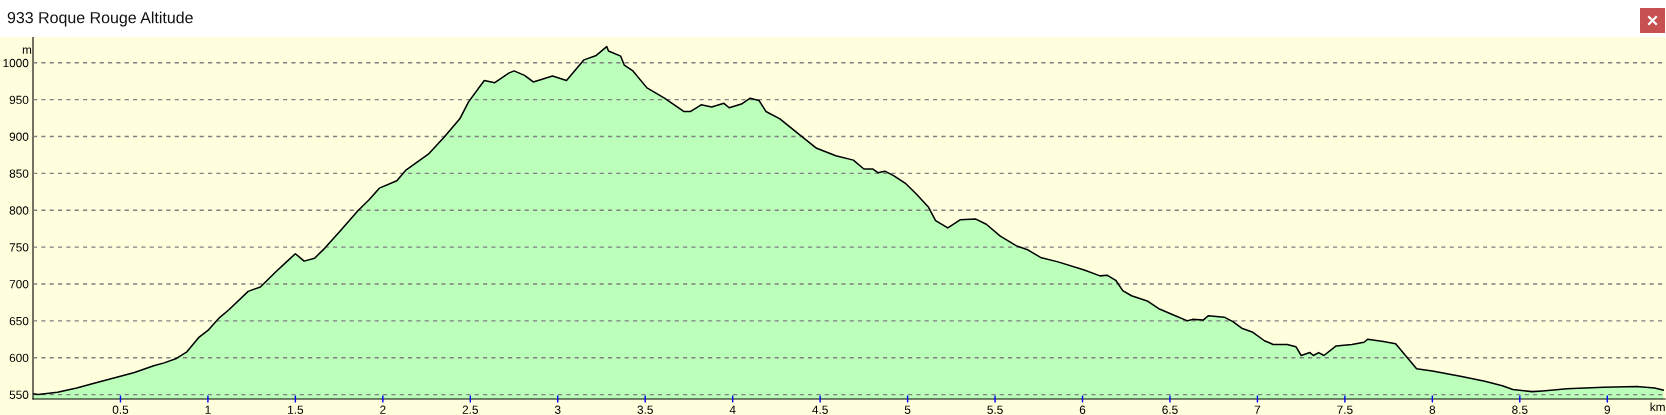  What do you see at coordinates (907, 409) in the screenshot?
I see `x-tick-label: 5` at bounding box center [907, 409].